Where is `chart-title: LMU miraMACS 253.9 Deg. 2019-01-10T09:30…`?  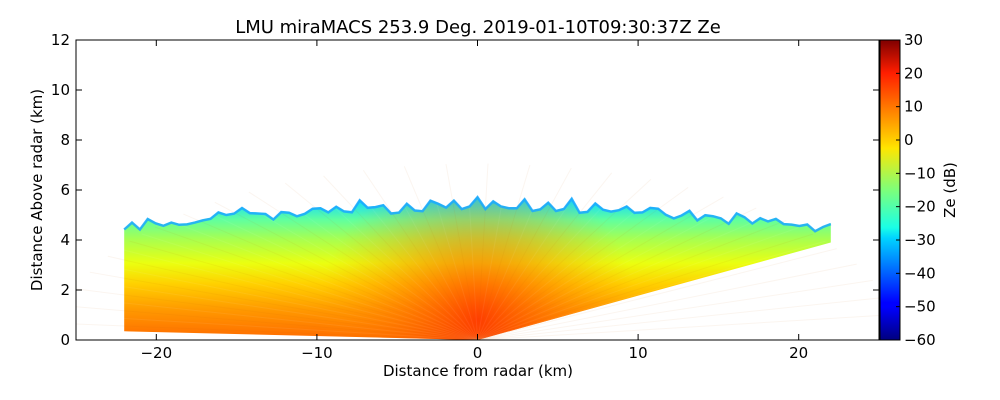 chart-title: LMU miraMACS 253.9 Deg. 2019-01-10T09:30… is located at coordinates (478, 27).